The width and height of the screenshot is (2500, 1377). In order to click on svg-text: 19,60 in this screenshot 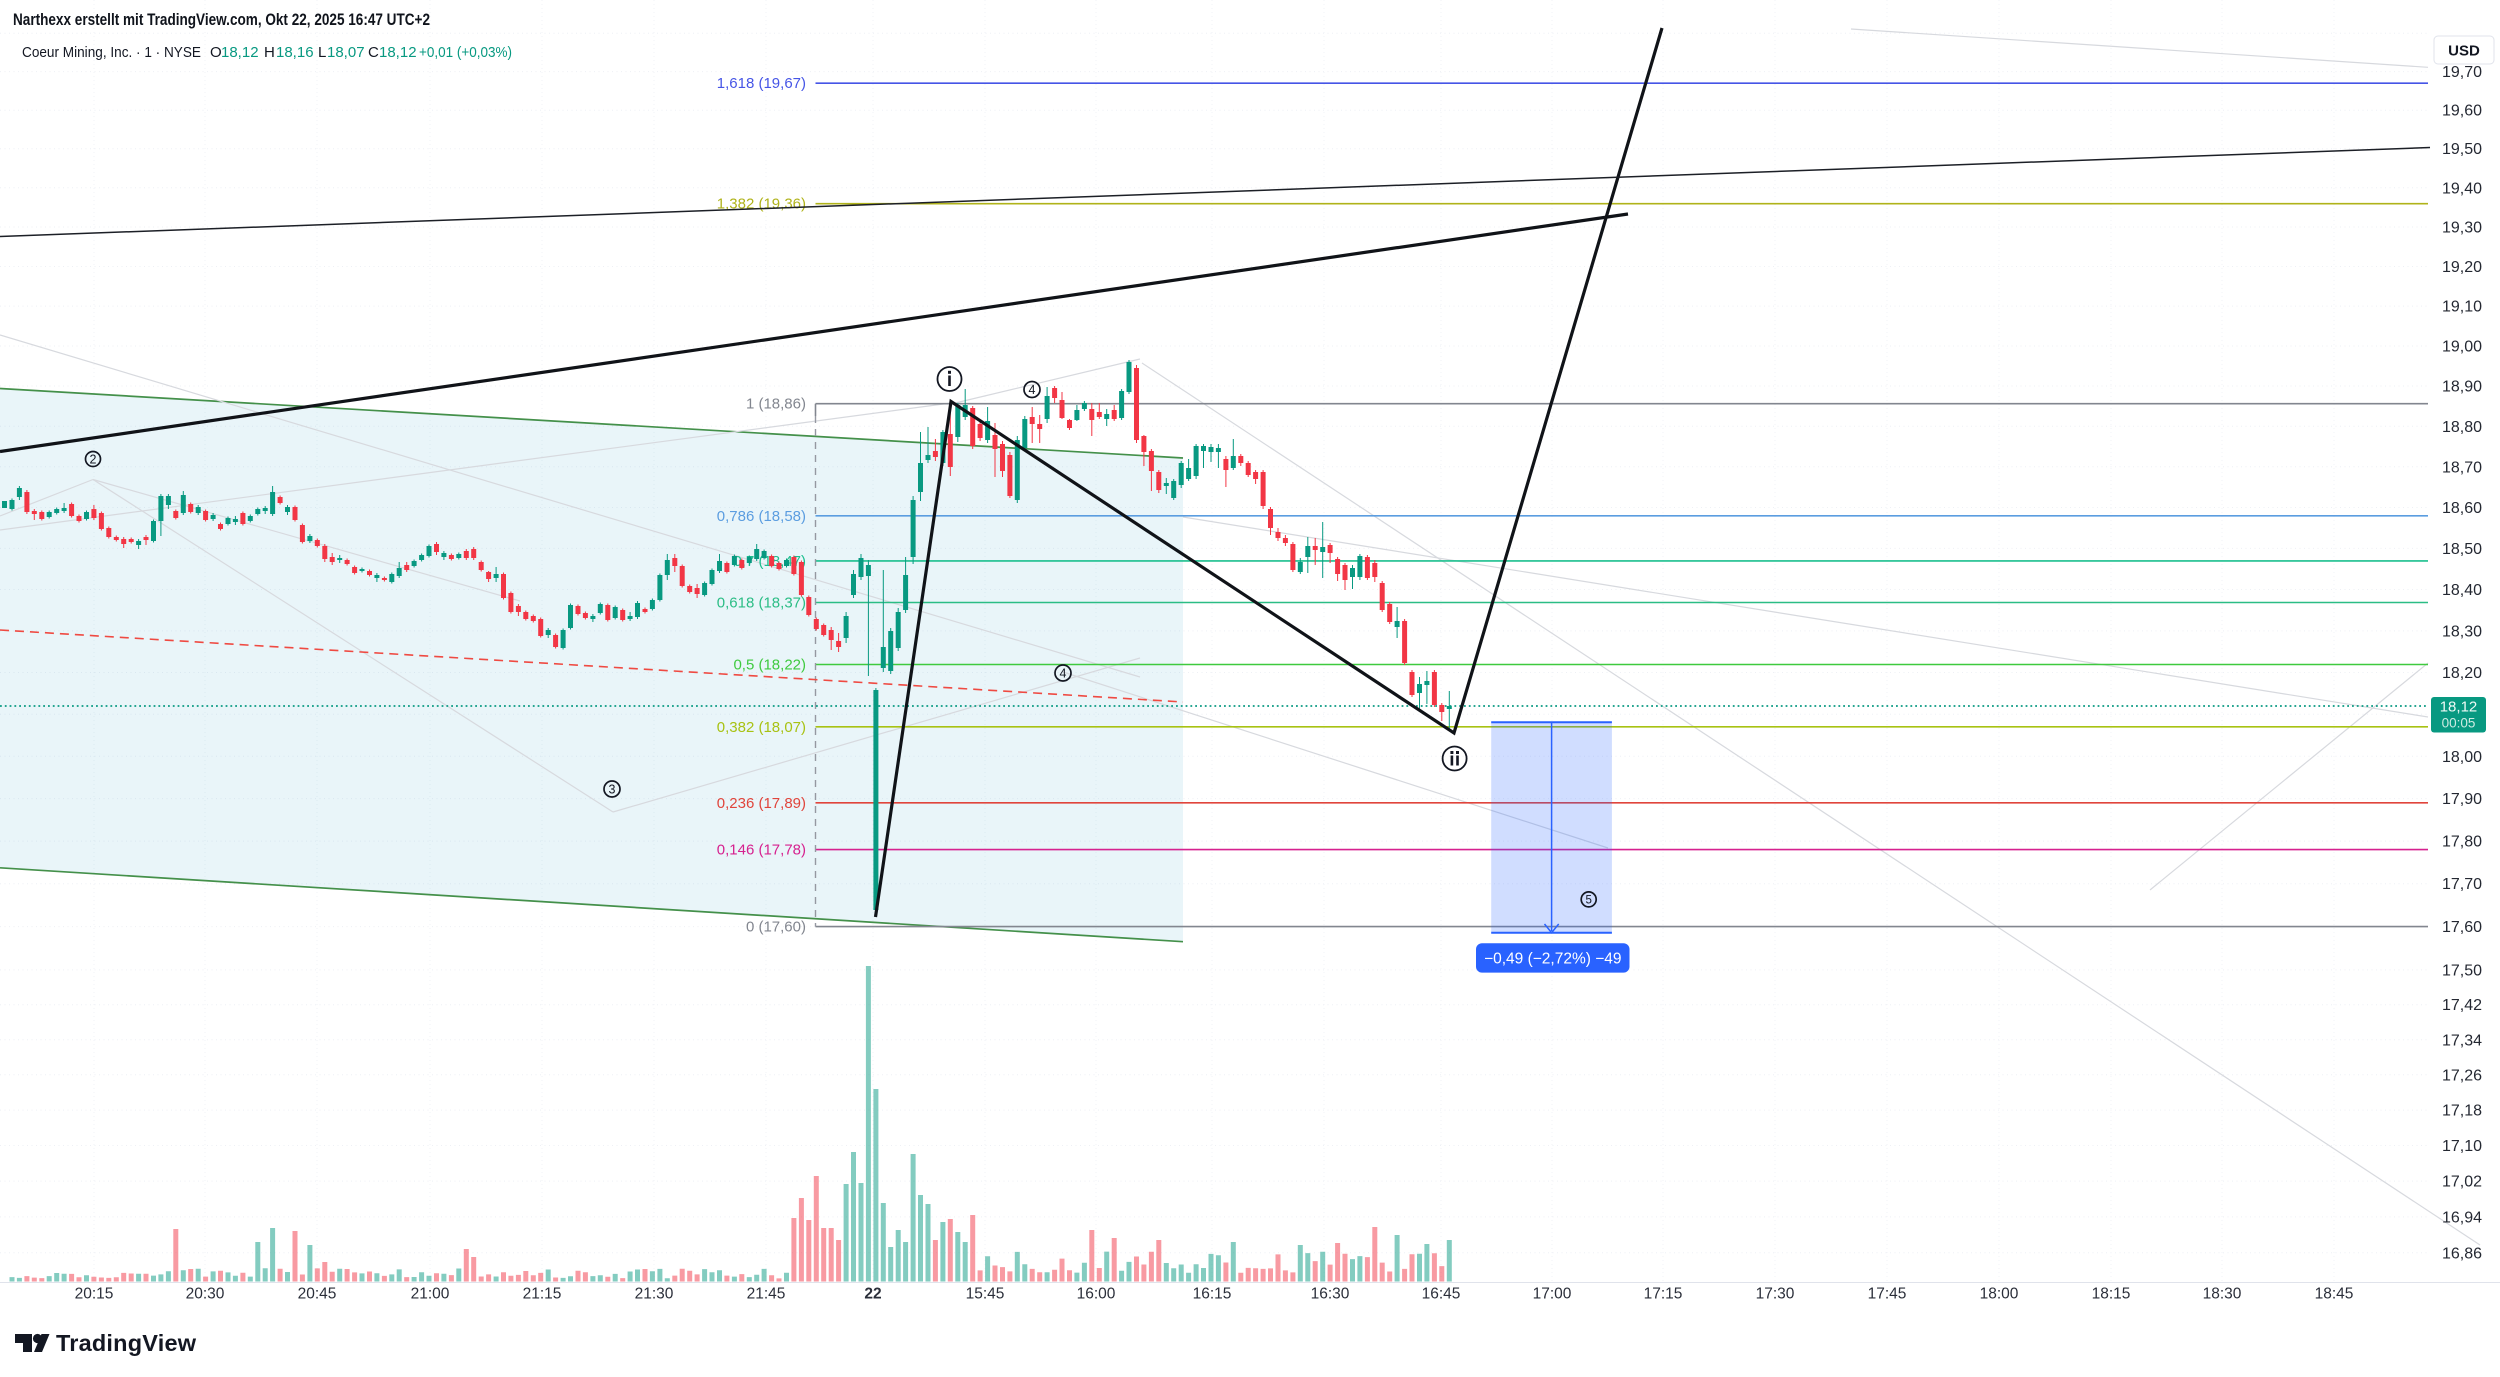, I will do `click(2462, 111)`.